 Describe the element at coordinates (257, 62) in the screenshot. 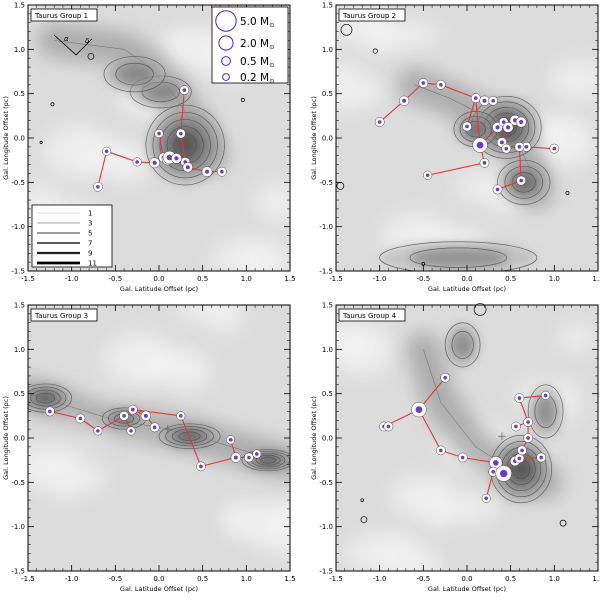

I see `mass-legend-label: 0.5 M⊙` at that location.